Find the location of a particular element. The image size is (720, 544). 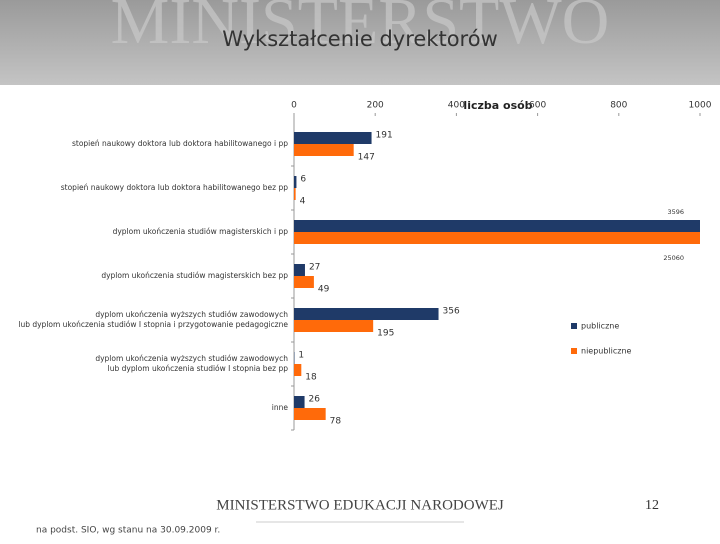

data-label: 26 is located at coordinates (315, 400).